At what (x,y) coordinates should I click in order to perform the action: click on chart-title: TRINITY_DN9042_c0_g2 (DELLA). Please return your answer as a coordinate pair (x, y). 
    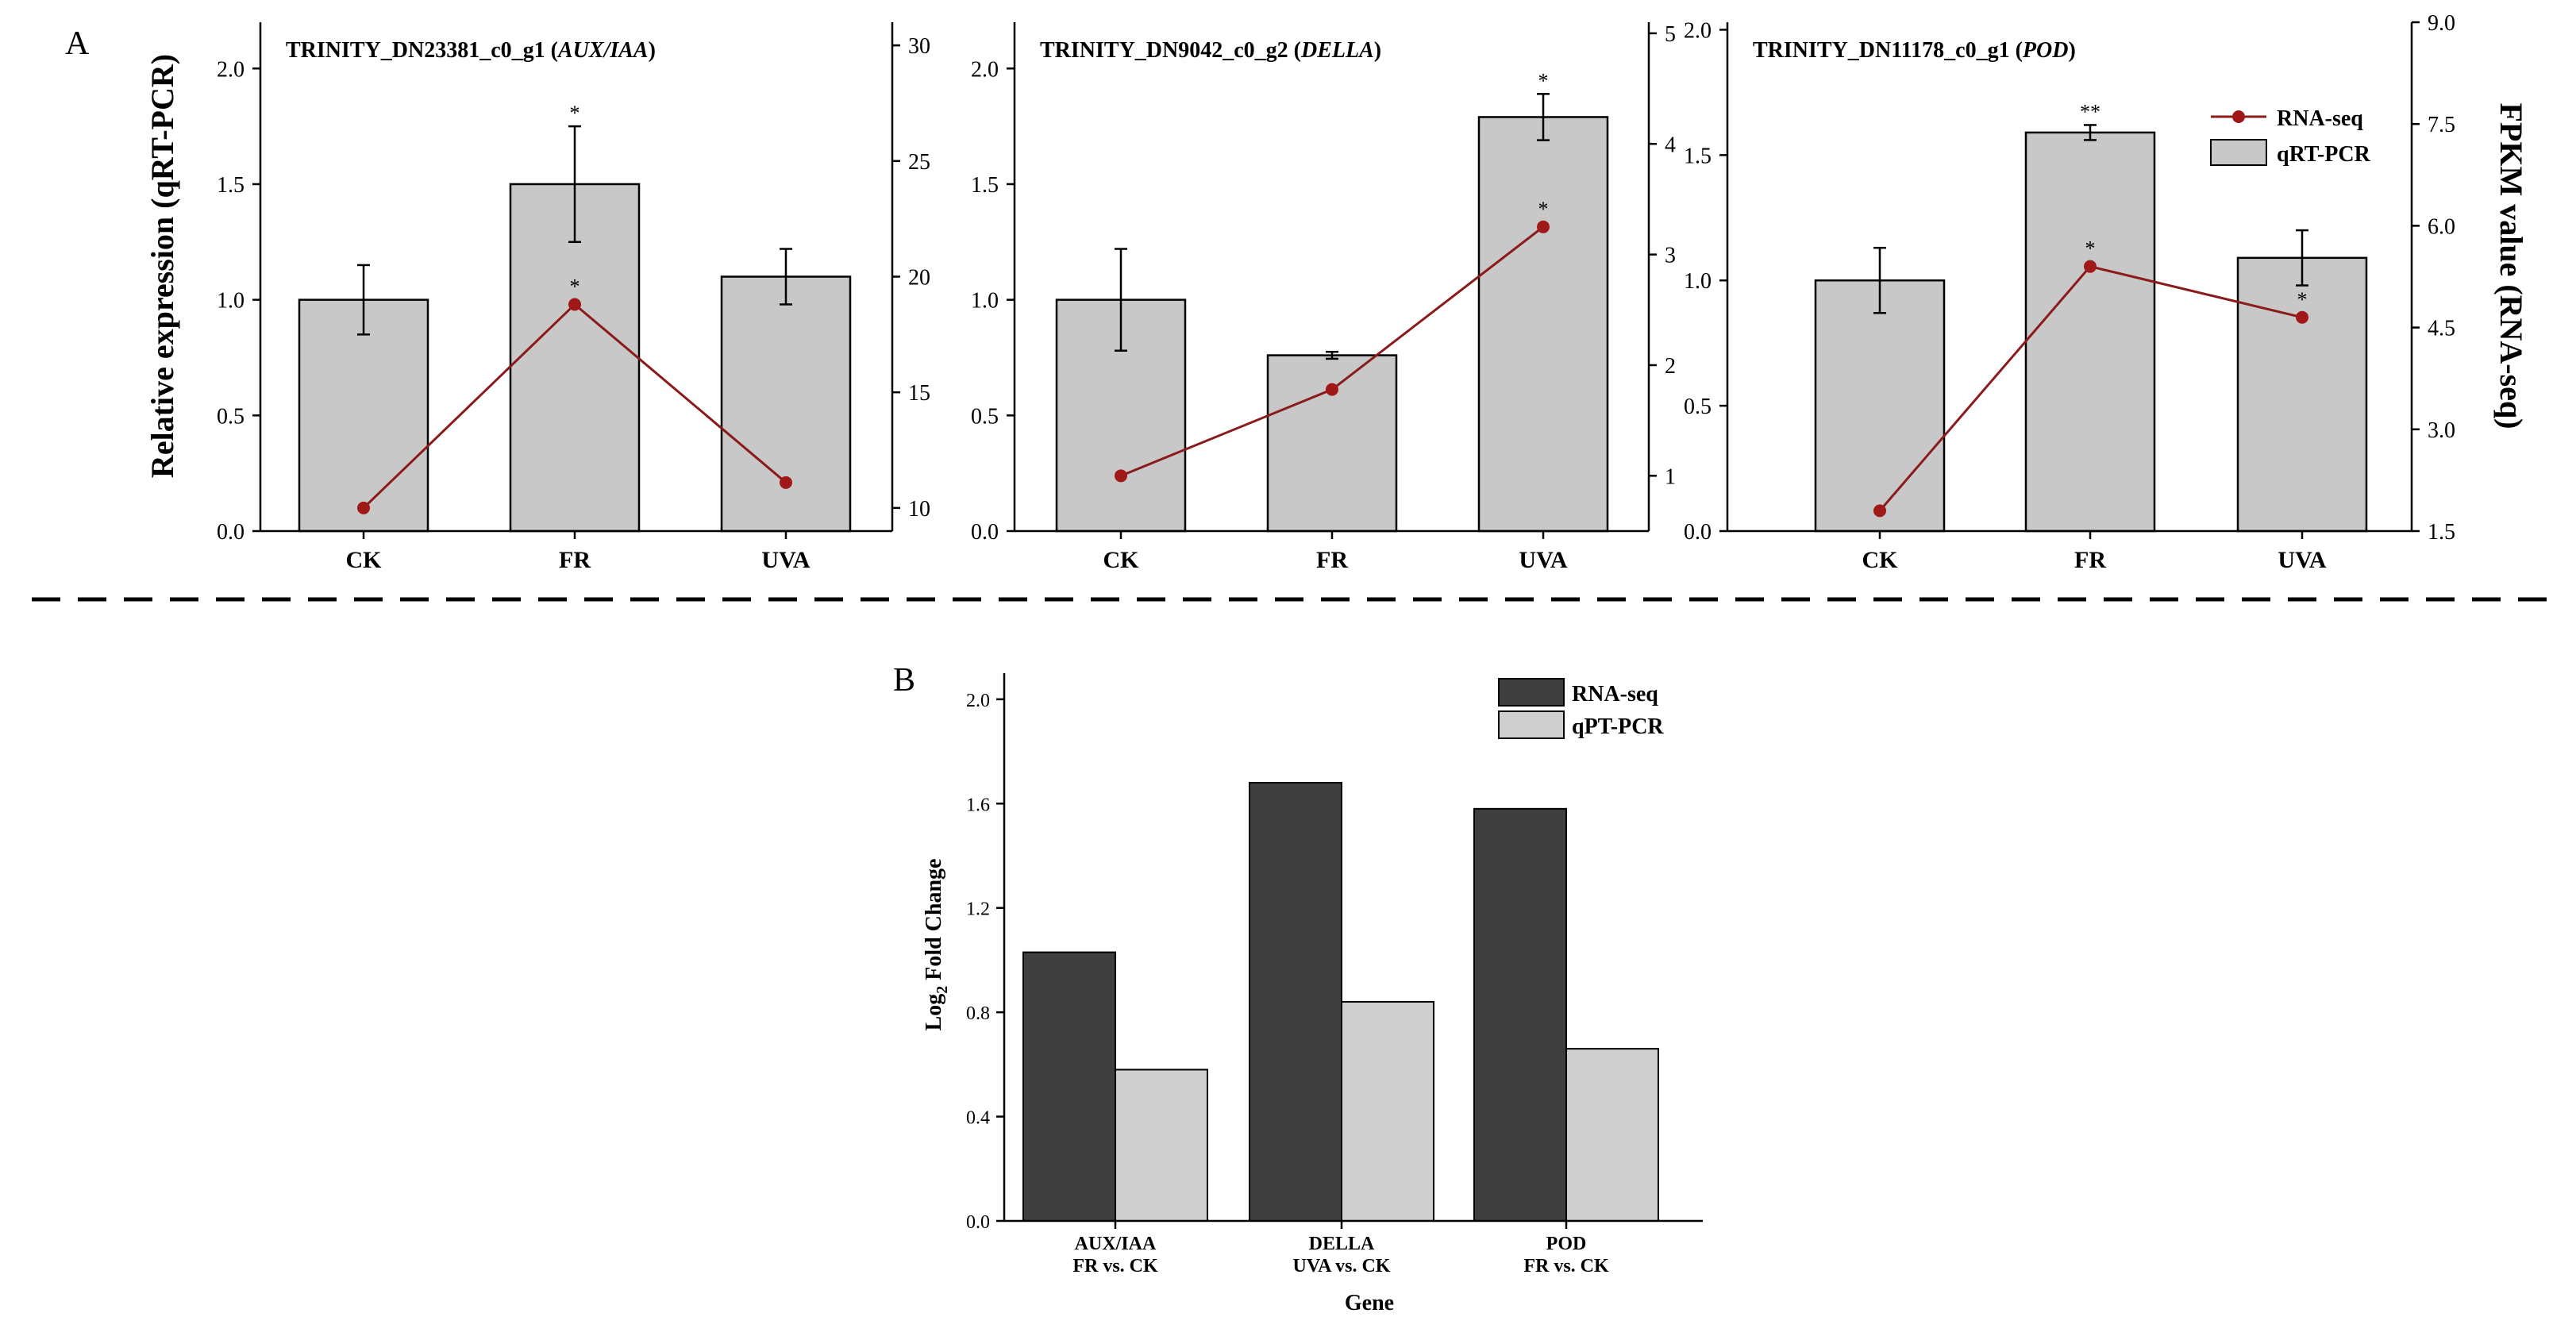
    Looking at the image, I should click on (1210, 50).